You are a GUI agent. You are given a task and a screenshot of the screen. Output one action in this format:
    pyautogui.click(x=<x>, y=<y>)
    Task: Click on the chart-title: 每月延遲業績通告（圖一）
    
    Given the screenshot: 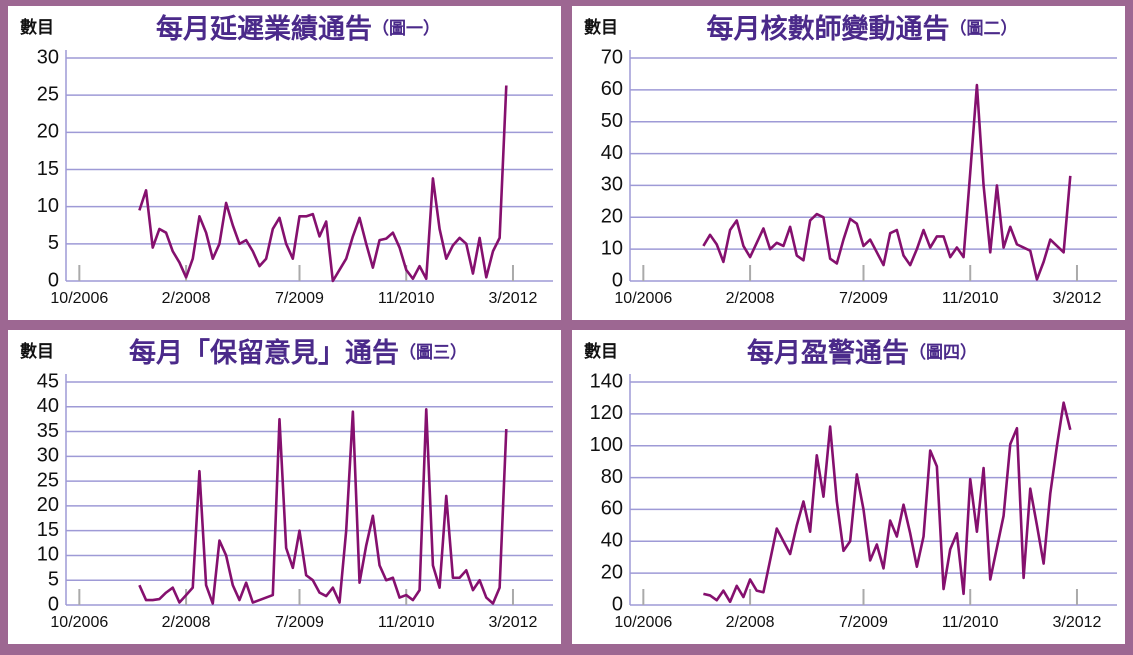 What is the action you would take?
    pyautogui.click(x=298, y=29)
    